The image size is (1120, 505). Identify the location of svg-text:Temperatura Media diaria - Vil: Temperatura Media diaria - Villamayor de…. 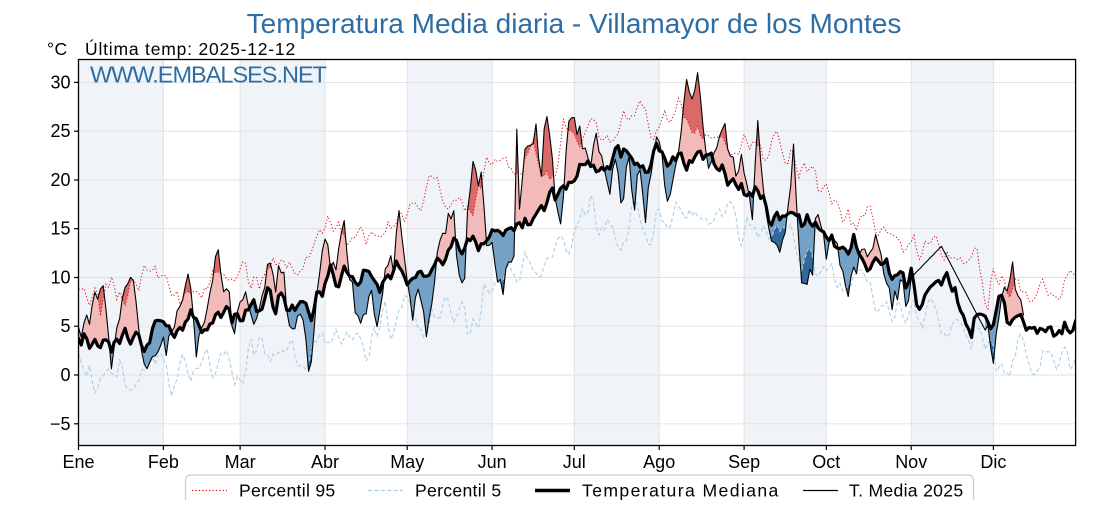
(574, 23).